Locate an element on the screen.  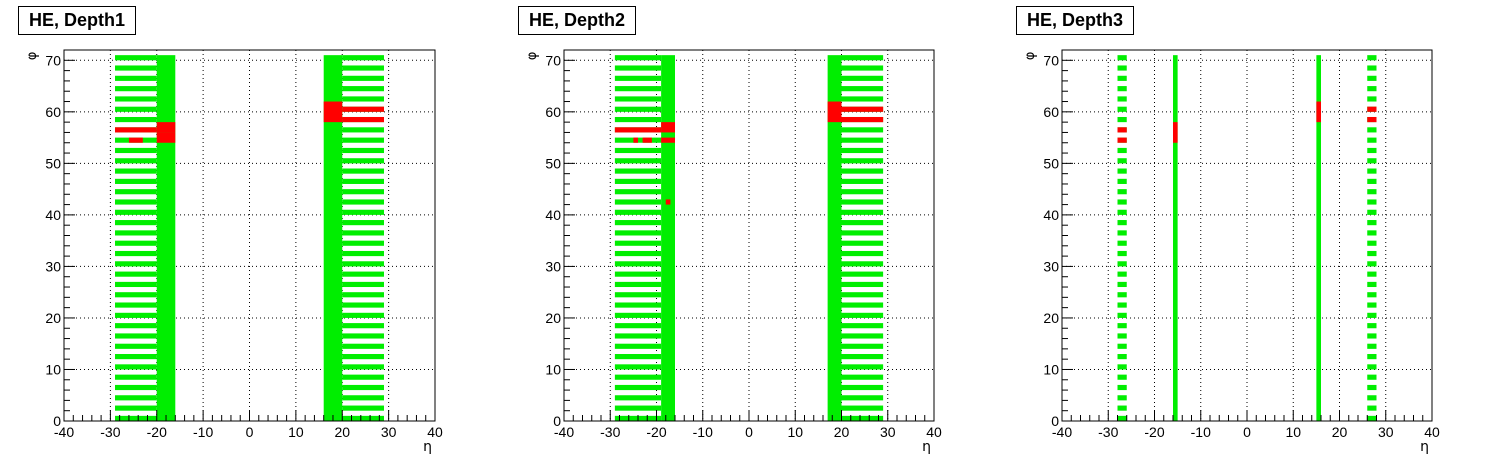
x-tick-label: 30 is located at coordinates (389, 432).